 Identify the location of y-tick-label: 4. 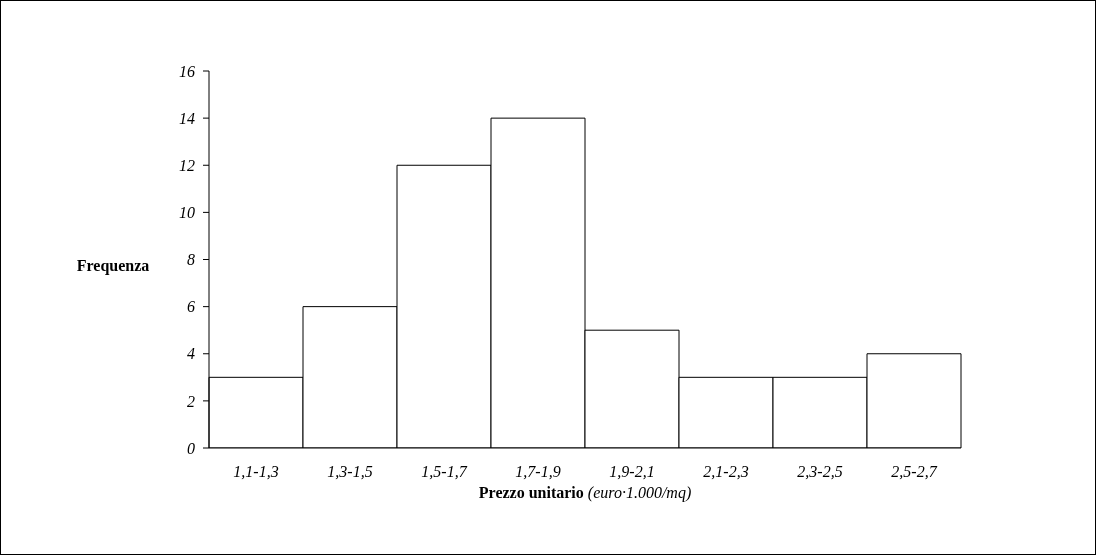
(191, 354).